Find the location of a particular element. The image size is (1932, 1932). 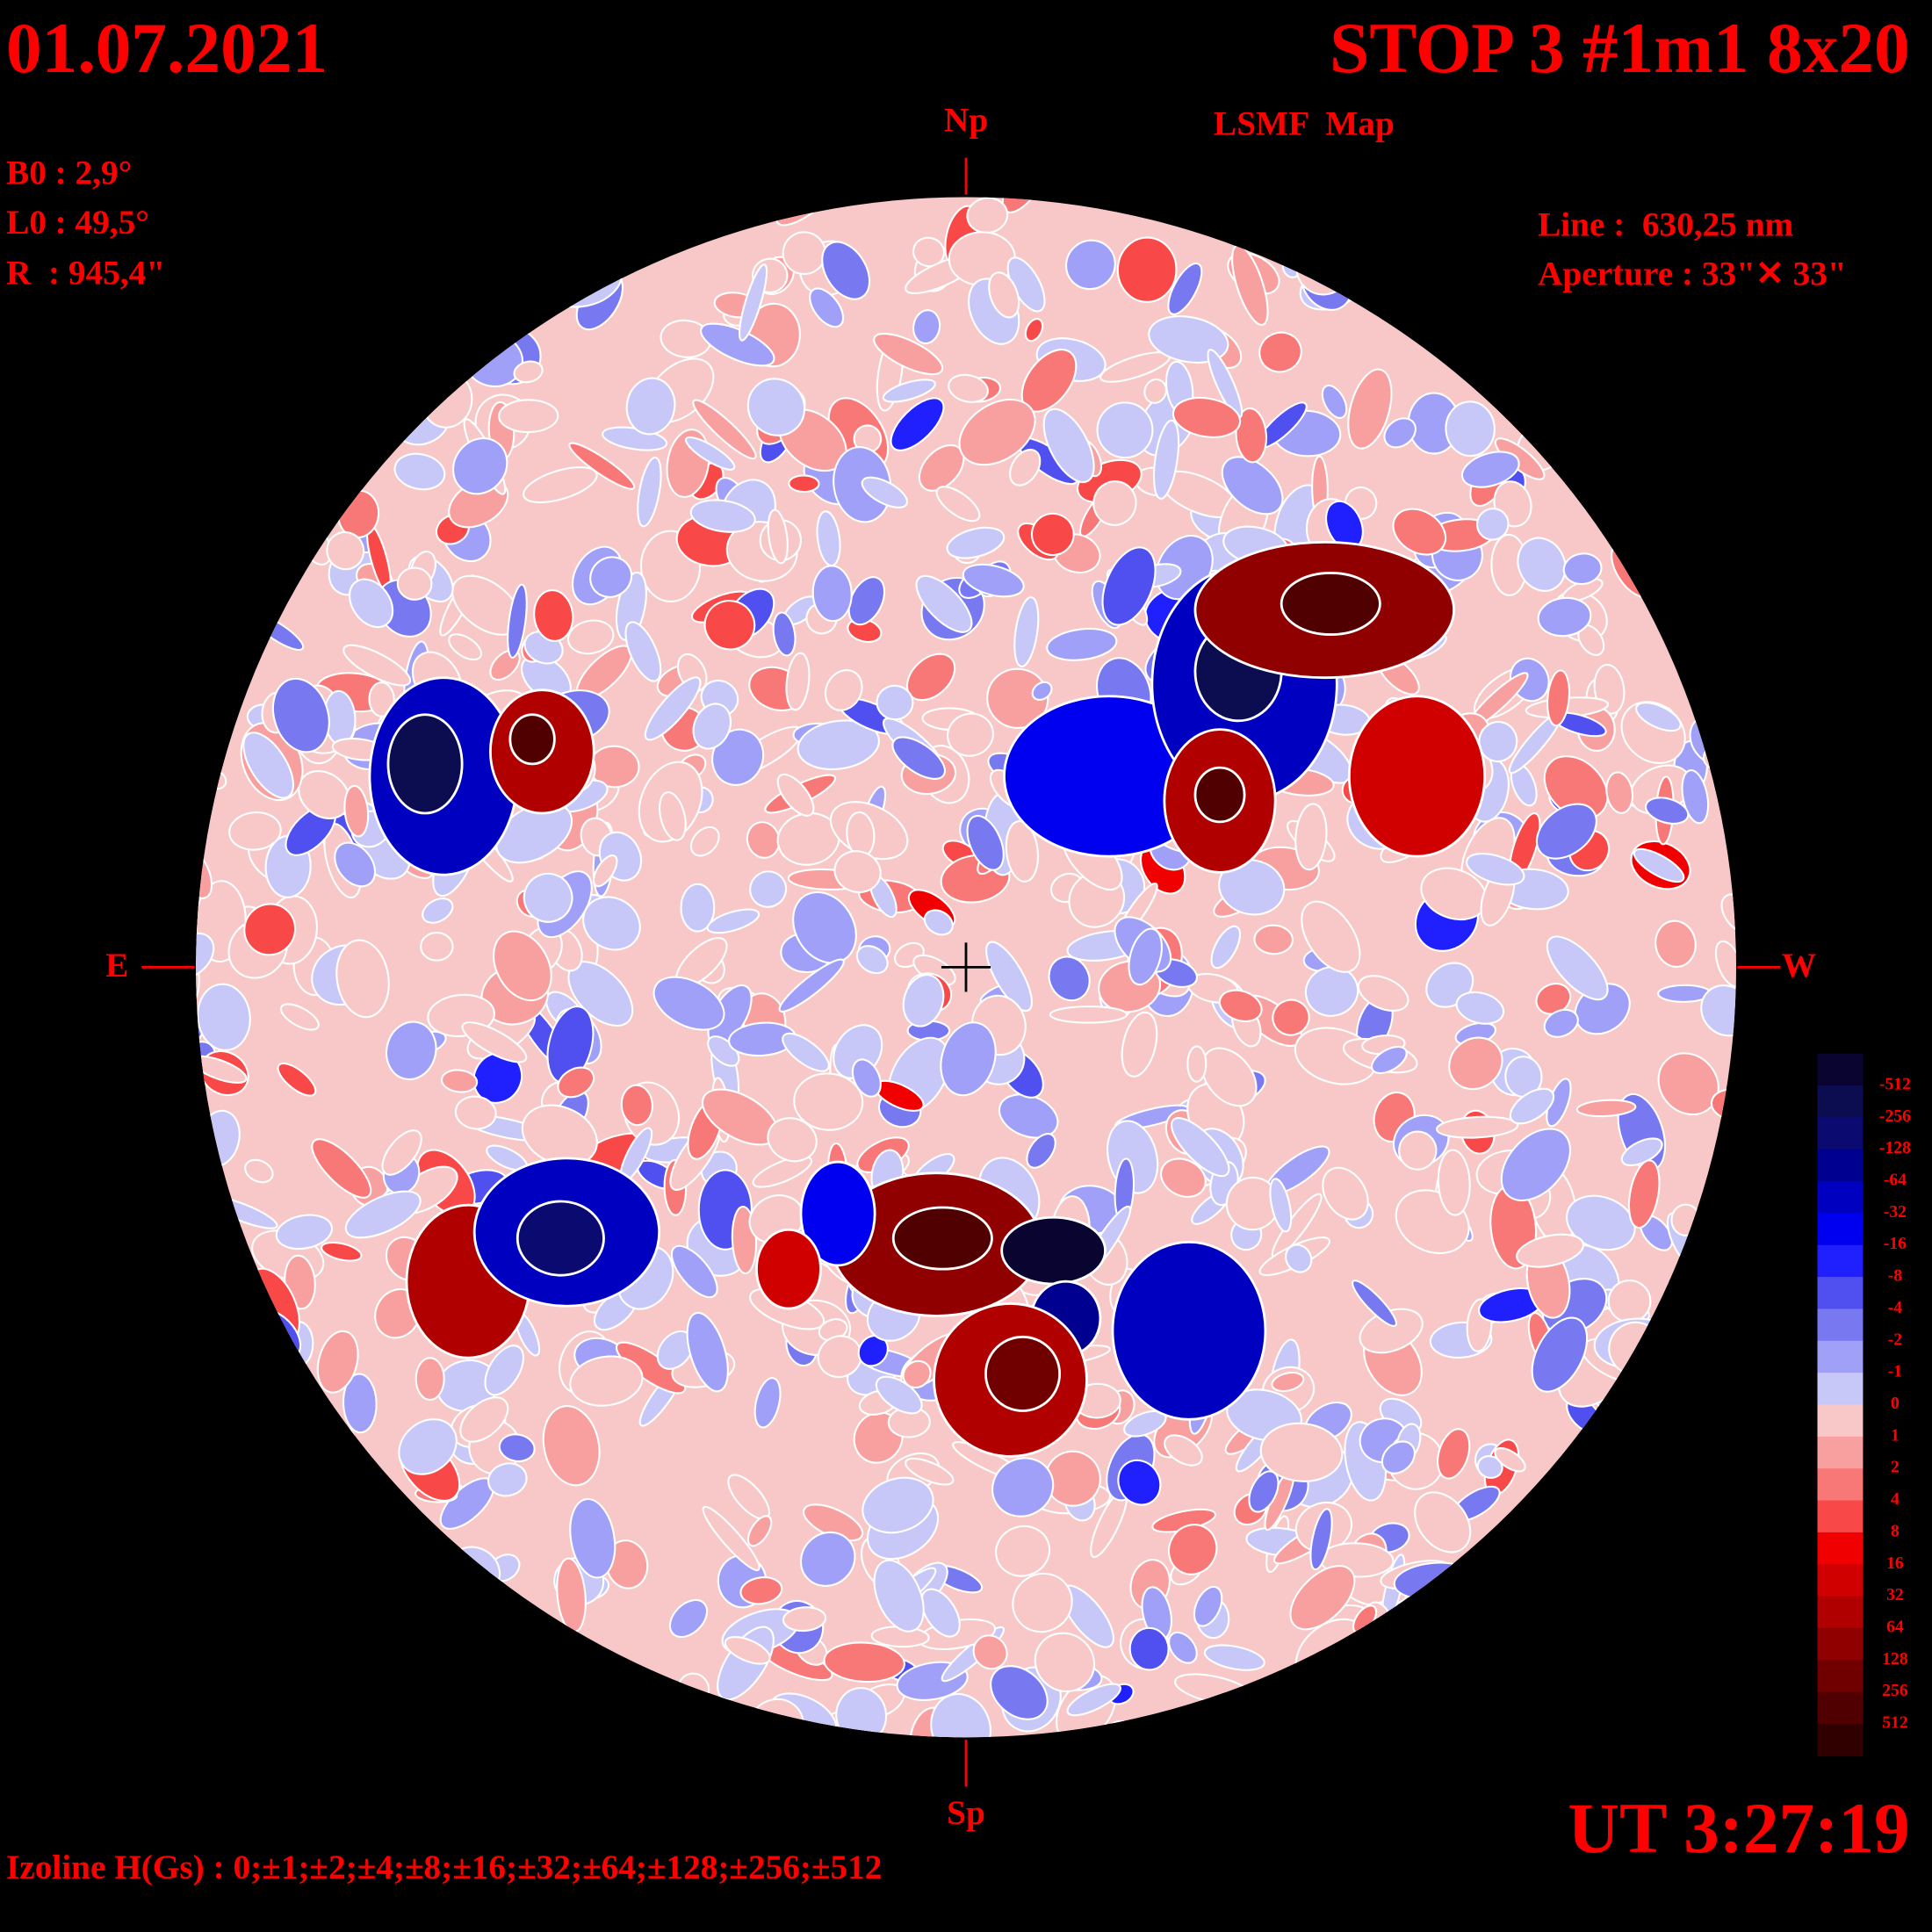

colorbar-label: 0 is located at coordinates (1896, 1403).